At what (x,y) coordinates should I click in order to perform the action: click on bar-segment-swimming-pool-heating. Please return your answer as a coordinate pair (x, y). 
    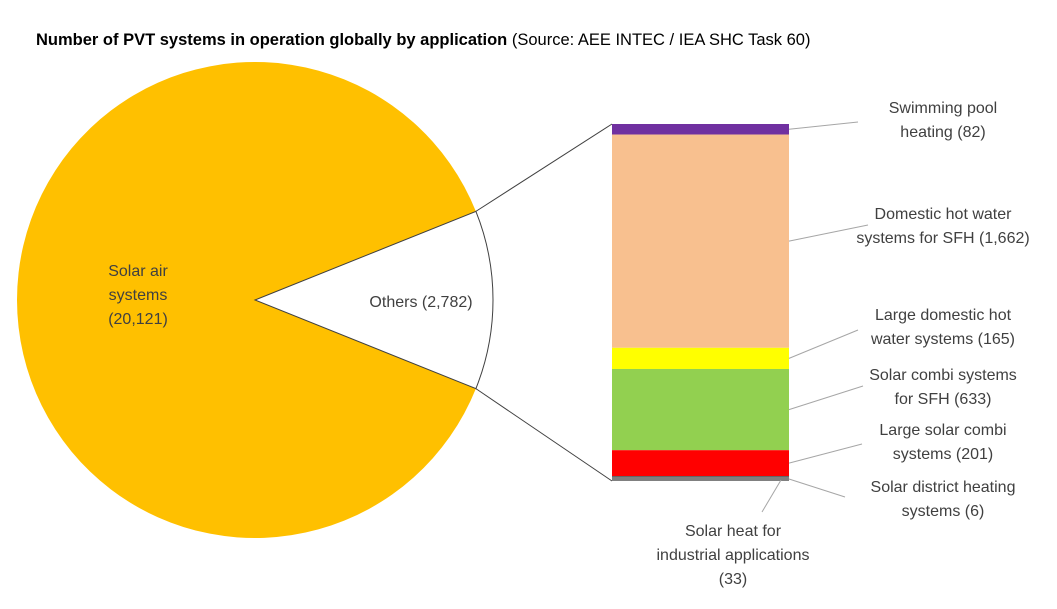
    Looking at the image, I should click on (700, 129).